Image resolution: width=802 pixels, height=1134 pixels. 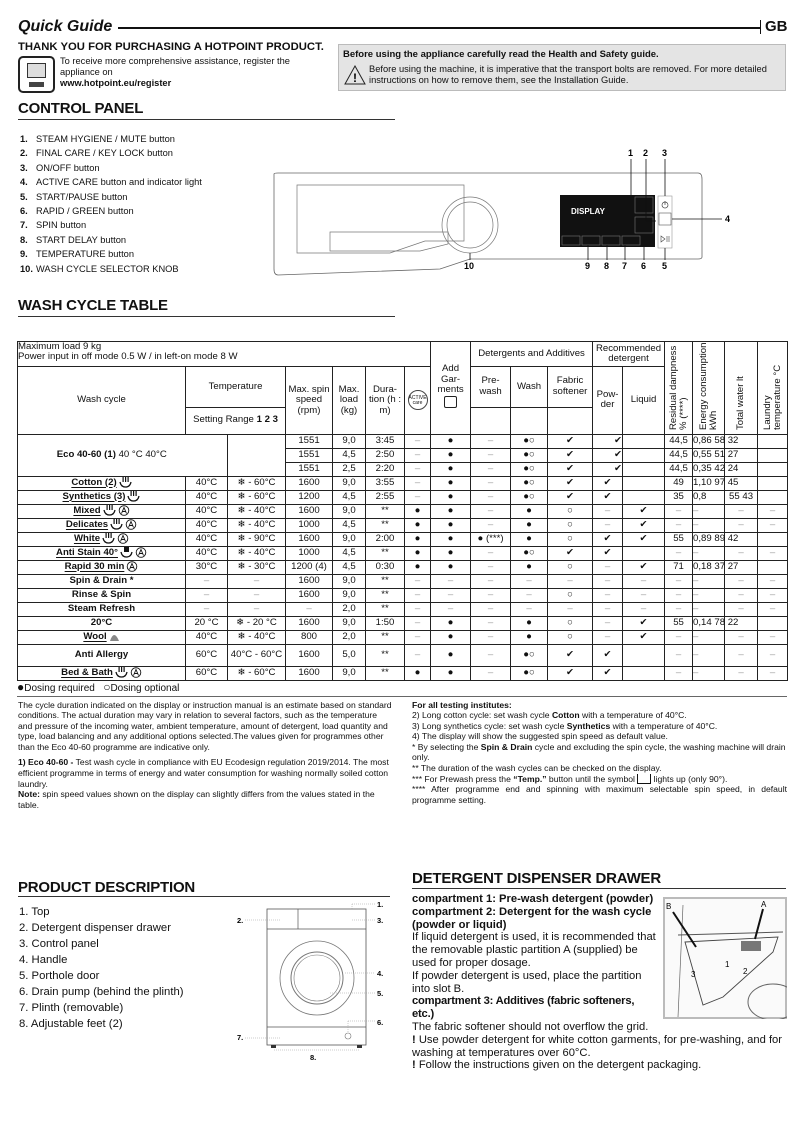 What do you see at coordinates (417, 400) in the screenshot?
I see `header-active-care: ACTIVE care` at bounding box center [417, 400].